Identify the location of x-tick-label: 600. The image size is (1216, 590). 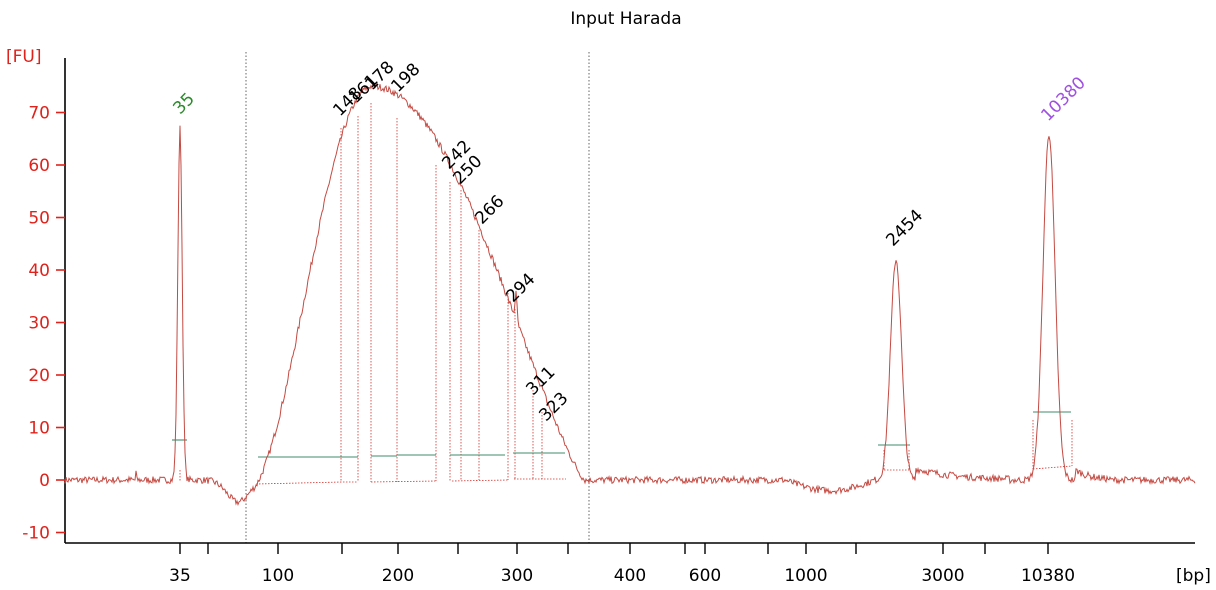
(705, 576).